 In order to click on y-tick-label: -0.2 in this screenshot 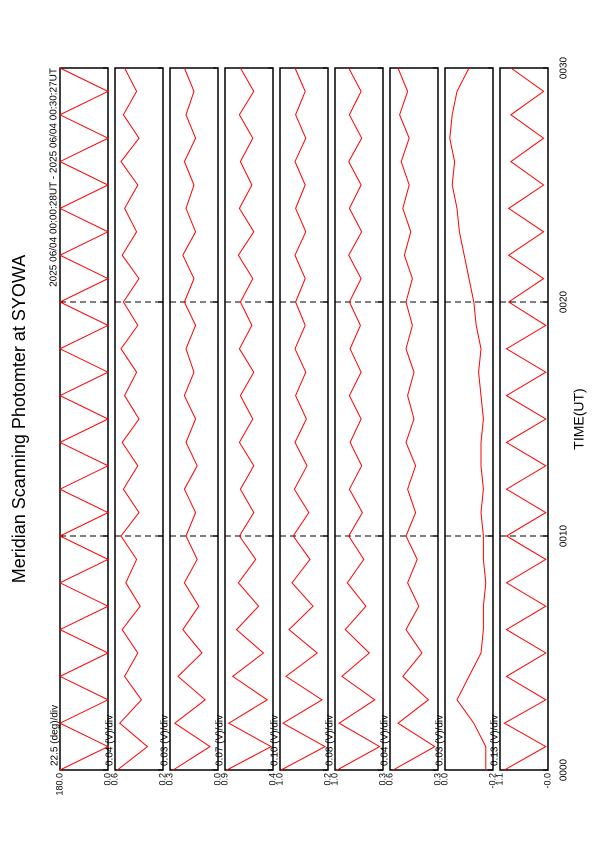, I will do `click(492, 781)`.